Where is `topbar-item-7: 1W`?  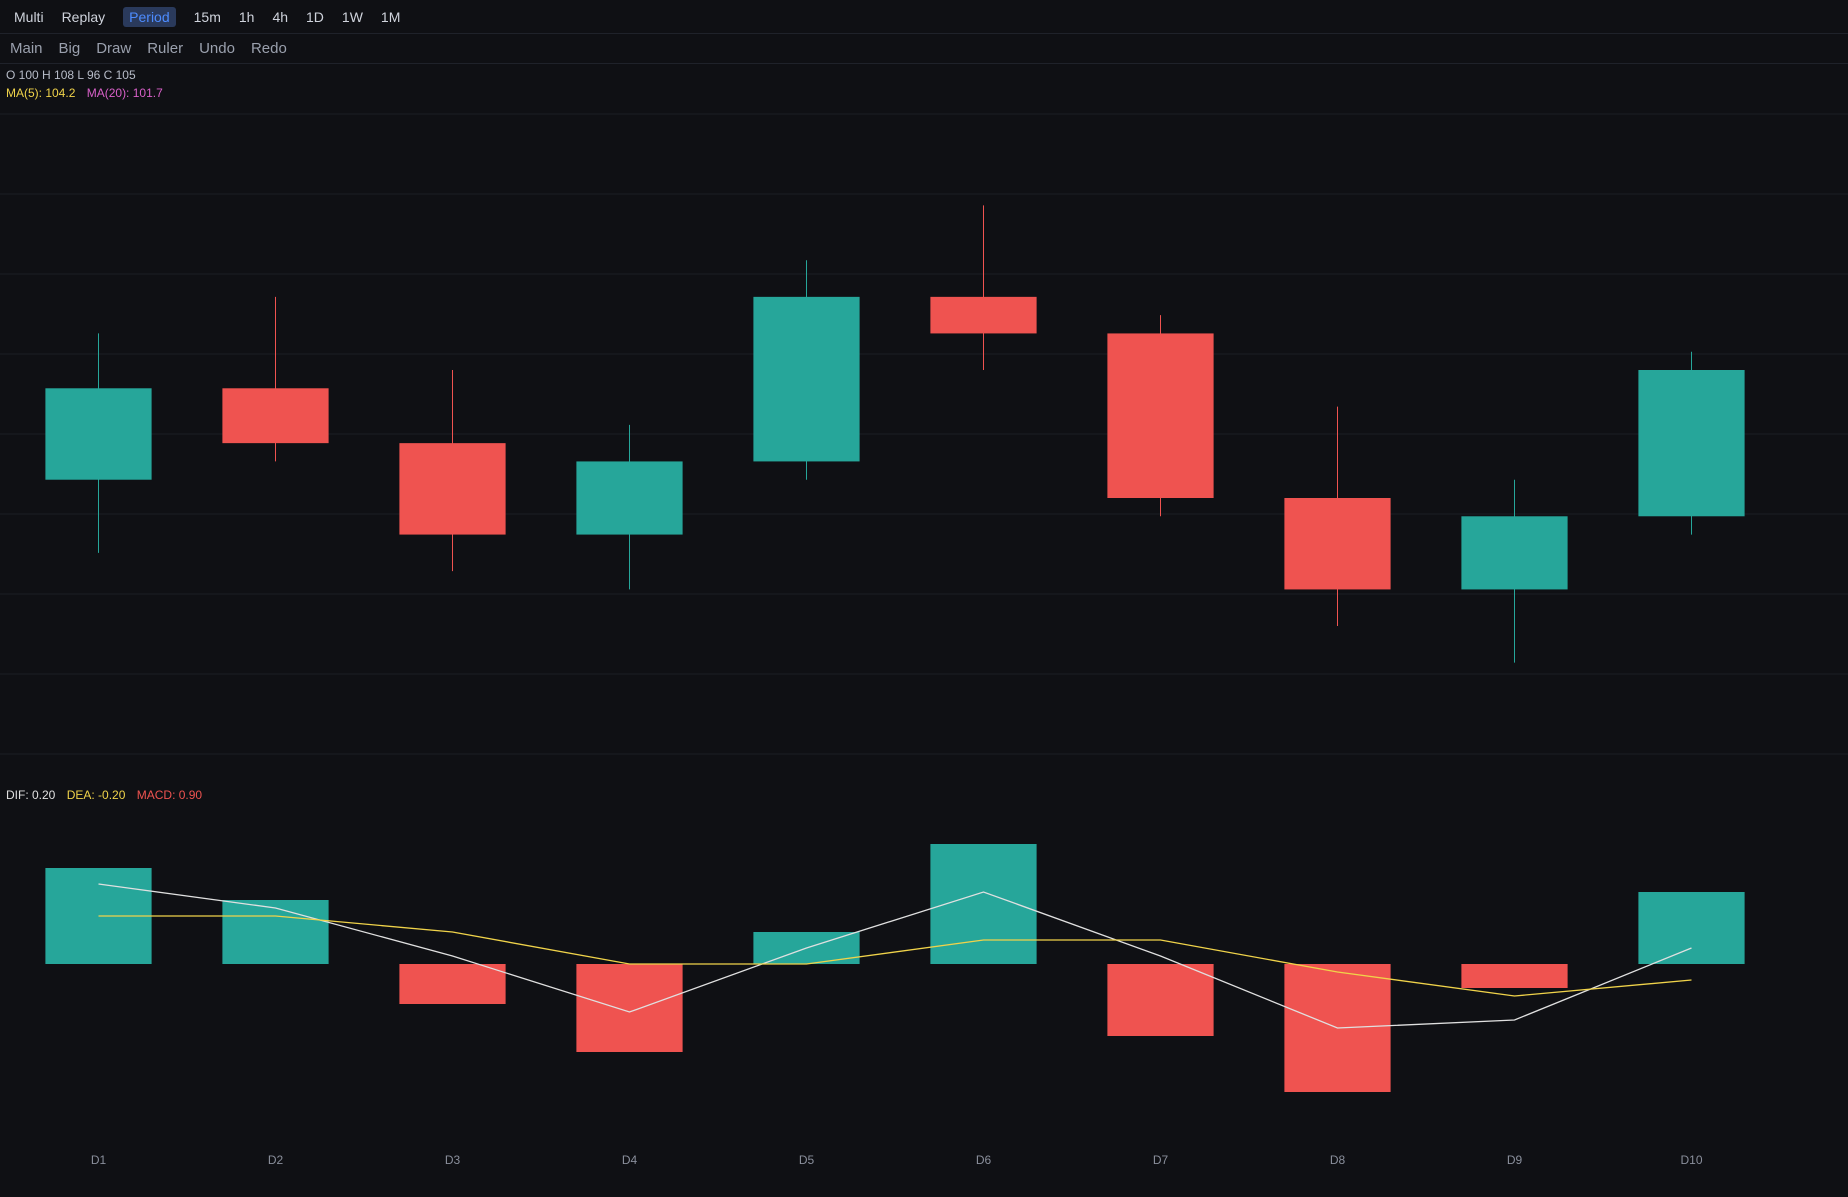 topbar-item-7: 1W is located at coordinates (352, 16).